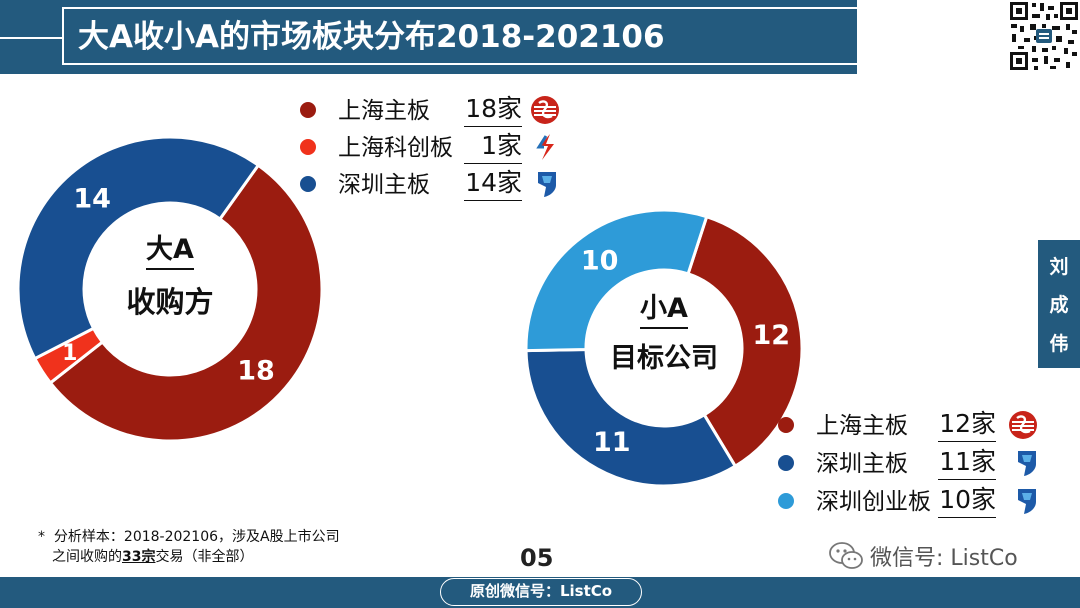 This screenshot has width=1080, height=608. Describe the element at coordinates (537, 558) in the screenshot. I see `page-number: 05` at that location.